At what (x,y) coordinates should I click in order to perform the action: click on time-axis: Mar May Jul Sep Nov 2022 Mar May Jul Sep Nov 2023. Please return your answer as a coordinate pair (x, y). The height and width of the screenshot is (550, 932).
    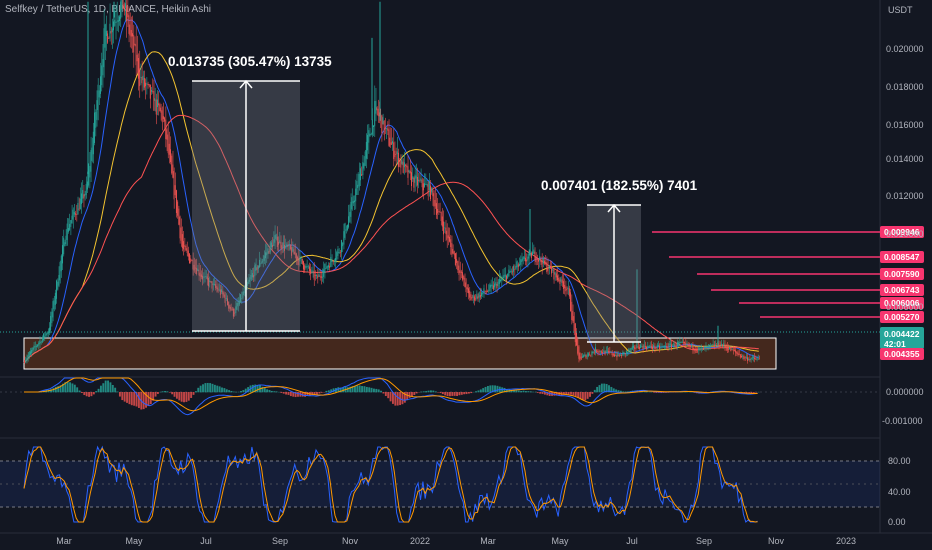
    Looking at the image, I should click on (456, 541).